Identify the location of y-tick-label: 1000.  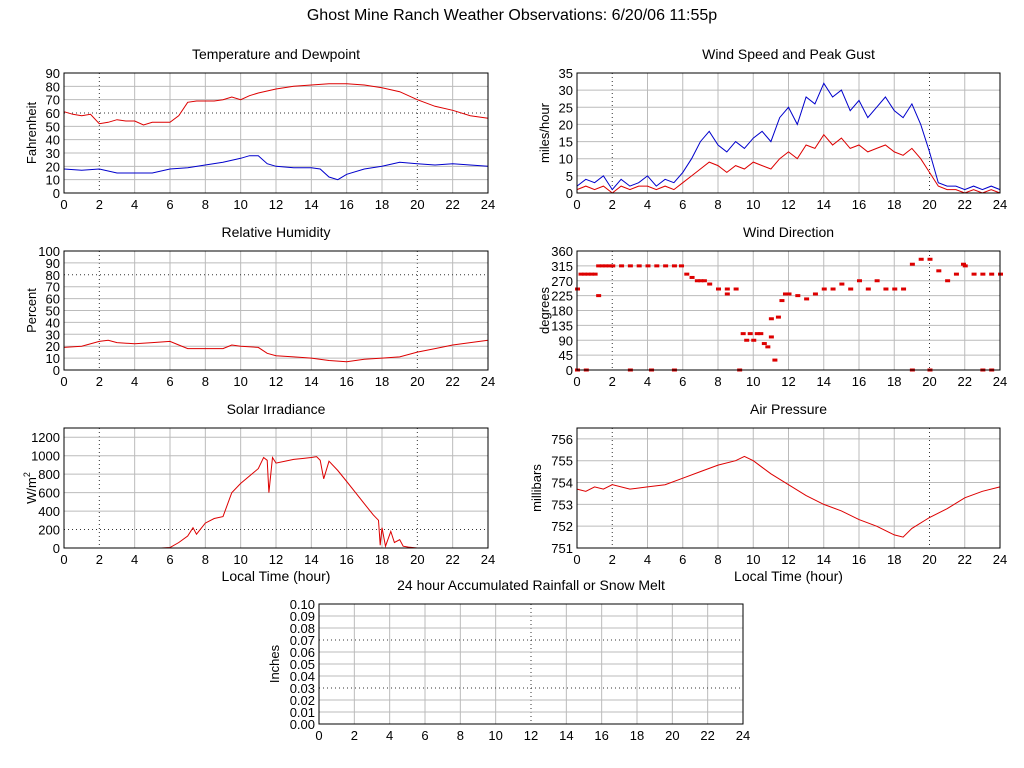
(45, 456).